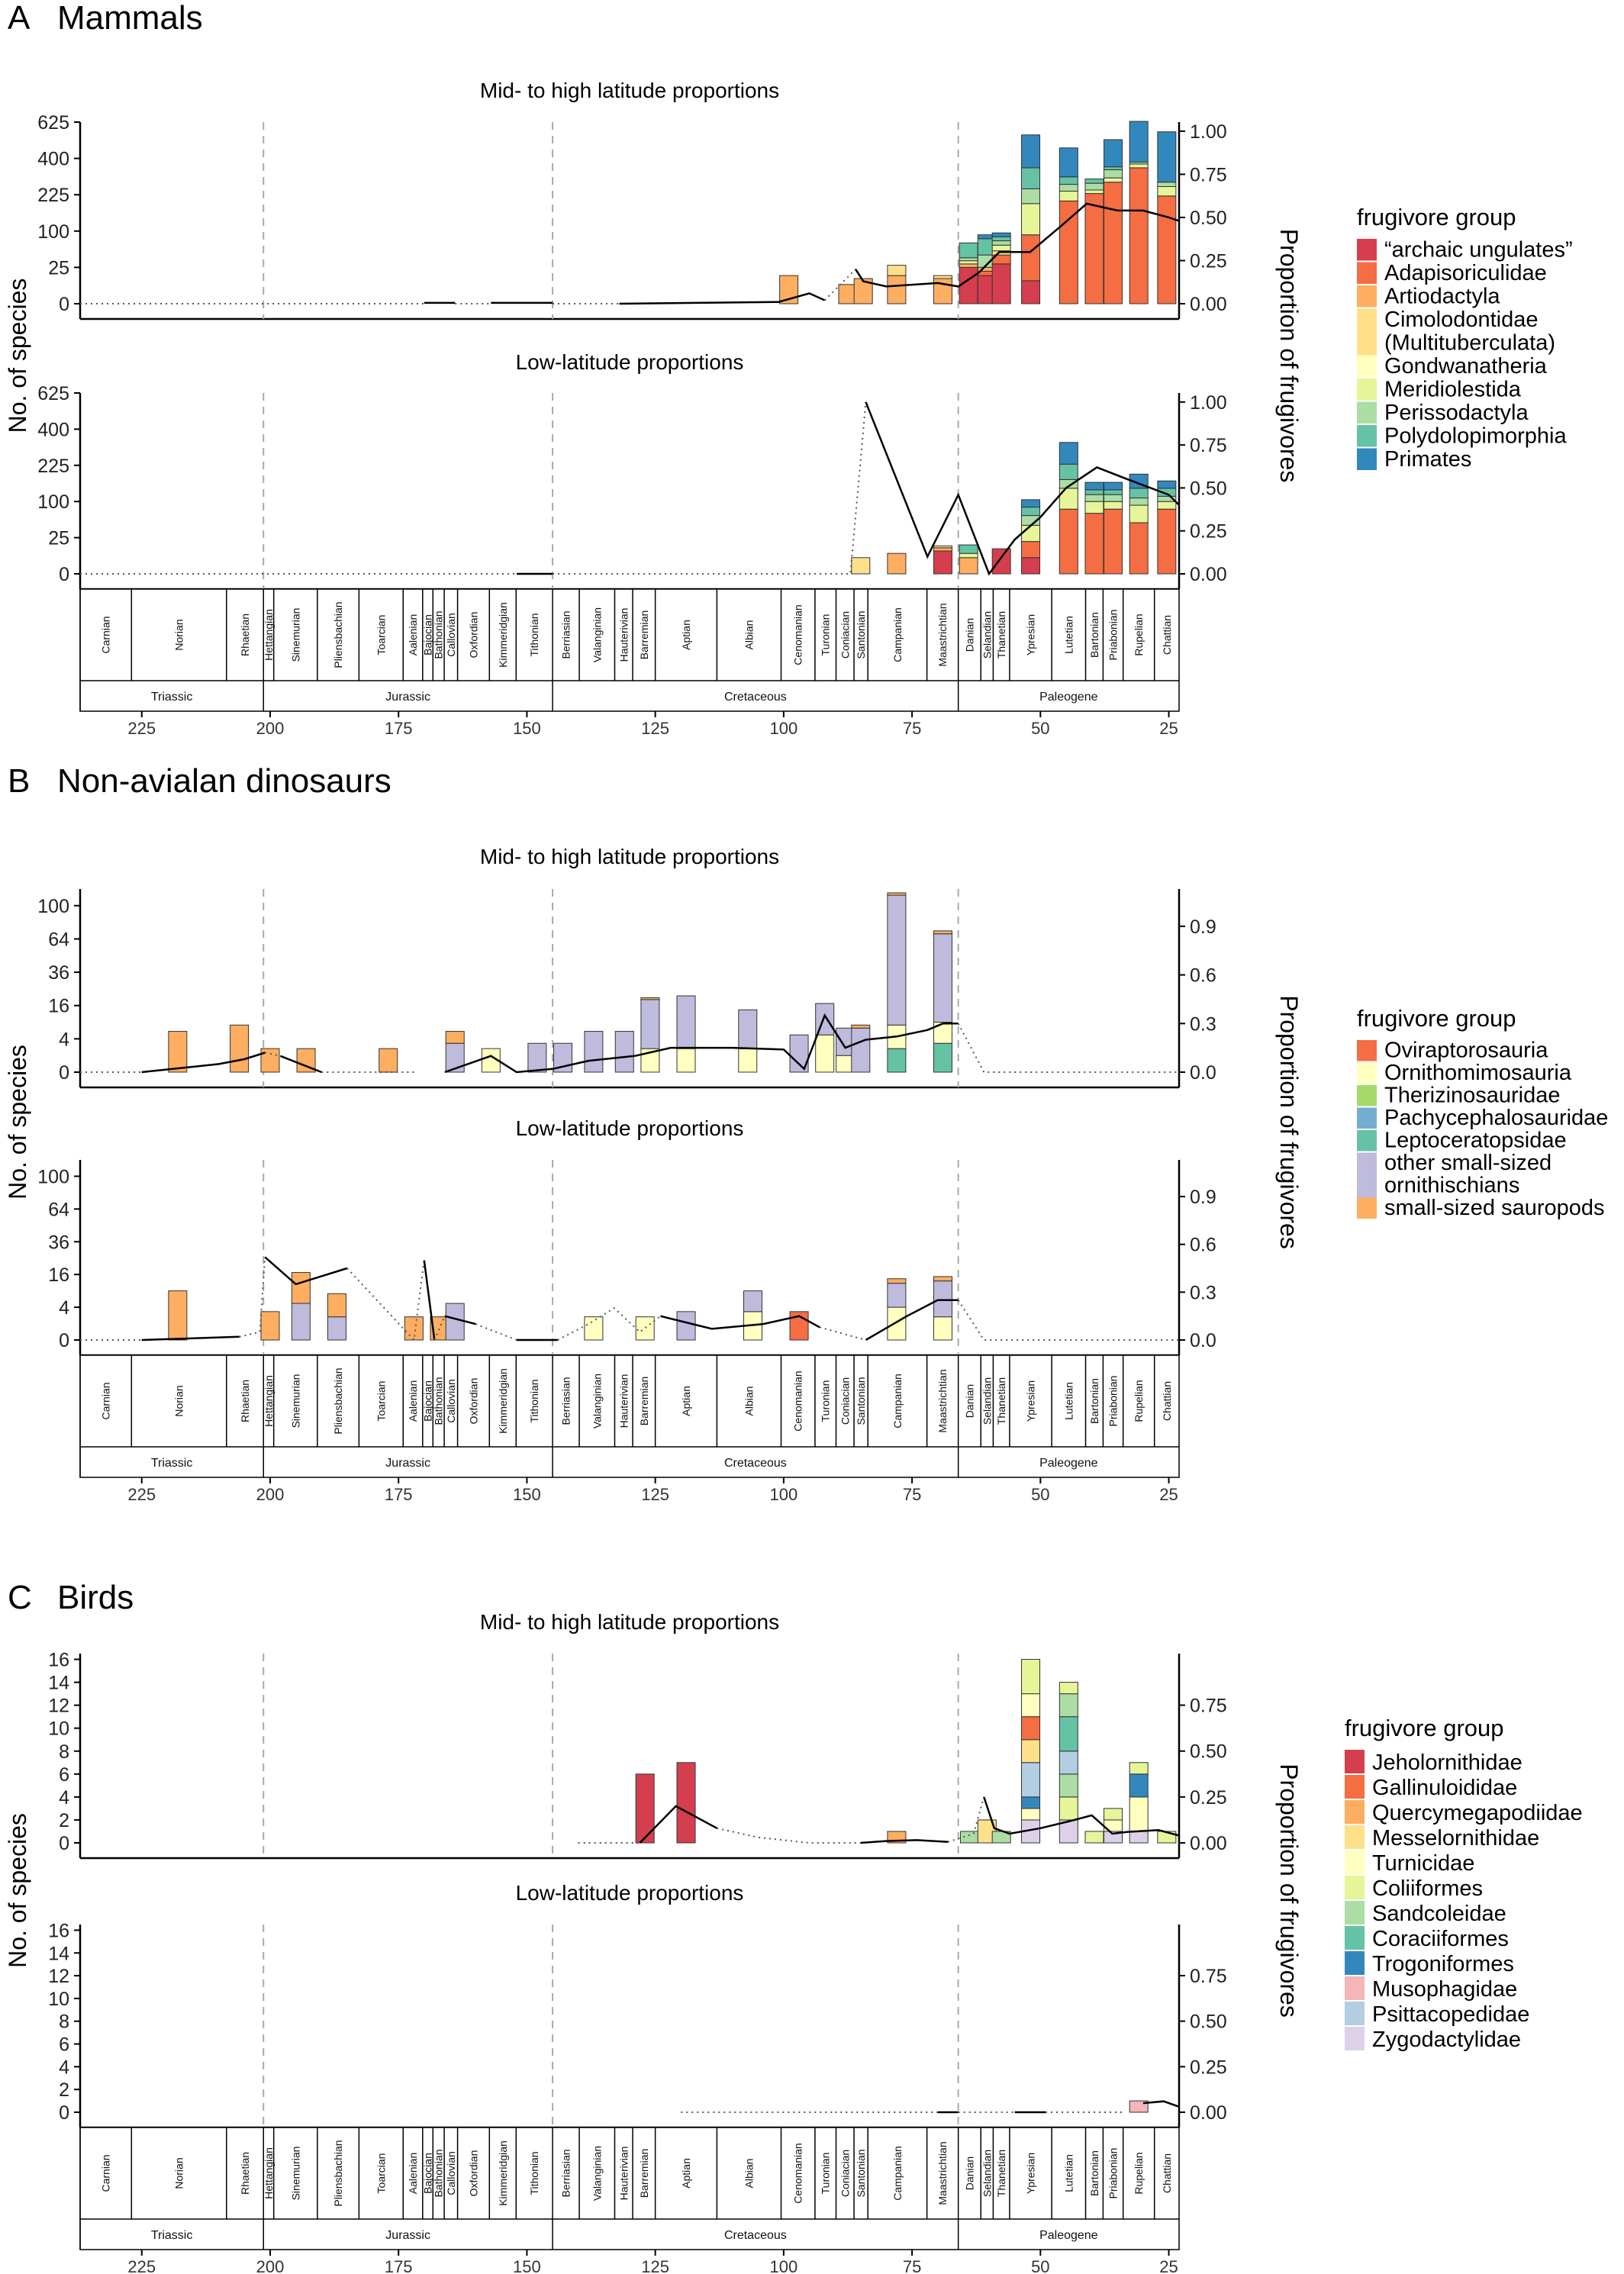  What do you see at coordinates (1427, 459) in the screenshot?
I see `legend-label: Primates` at bounding box center [1427, 459].